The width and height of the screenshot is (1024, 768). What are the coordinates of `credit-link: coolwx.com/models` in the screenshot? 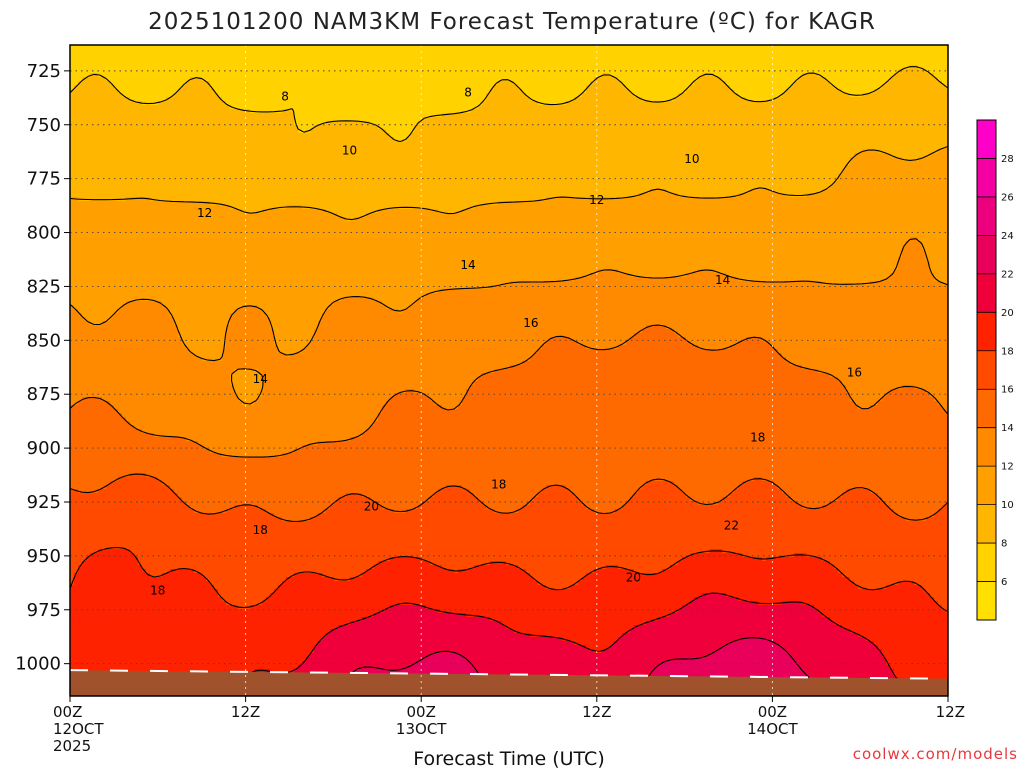 It's located at (935, 754).